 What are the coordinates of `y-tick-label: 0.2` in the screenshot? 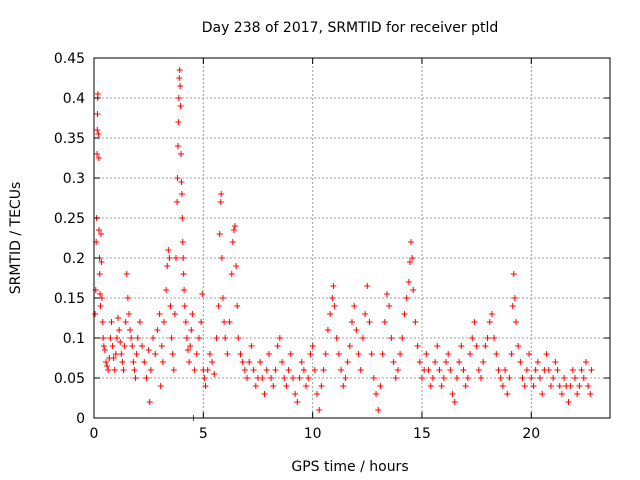 It's located at (74, 259).